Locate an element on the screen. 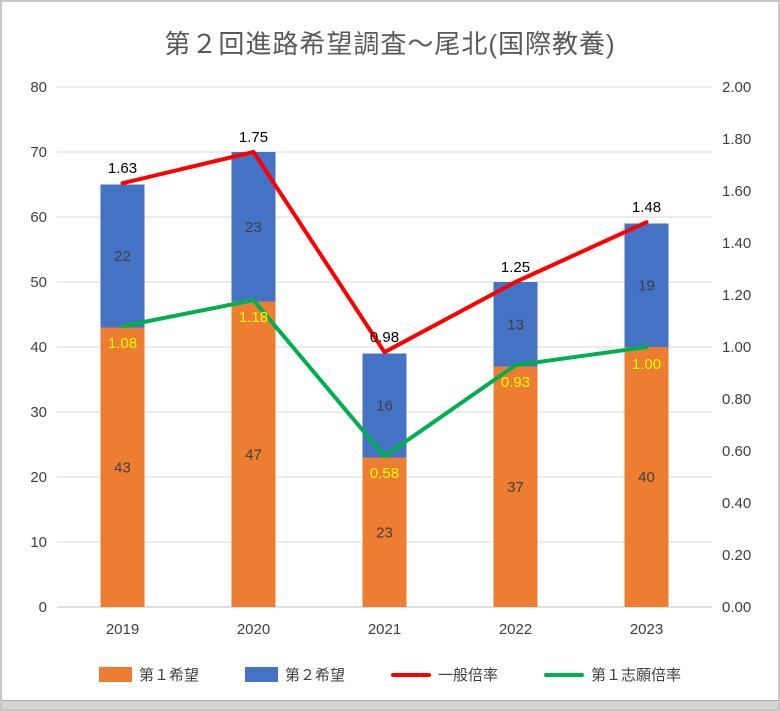  line-value-label: 0.98 is located at coordinates (384, 337).